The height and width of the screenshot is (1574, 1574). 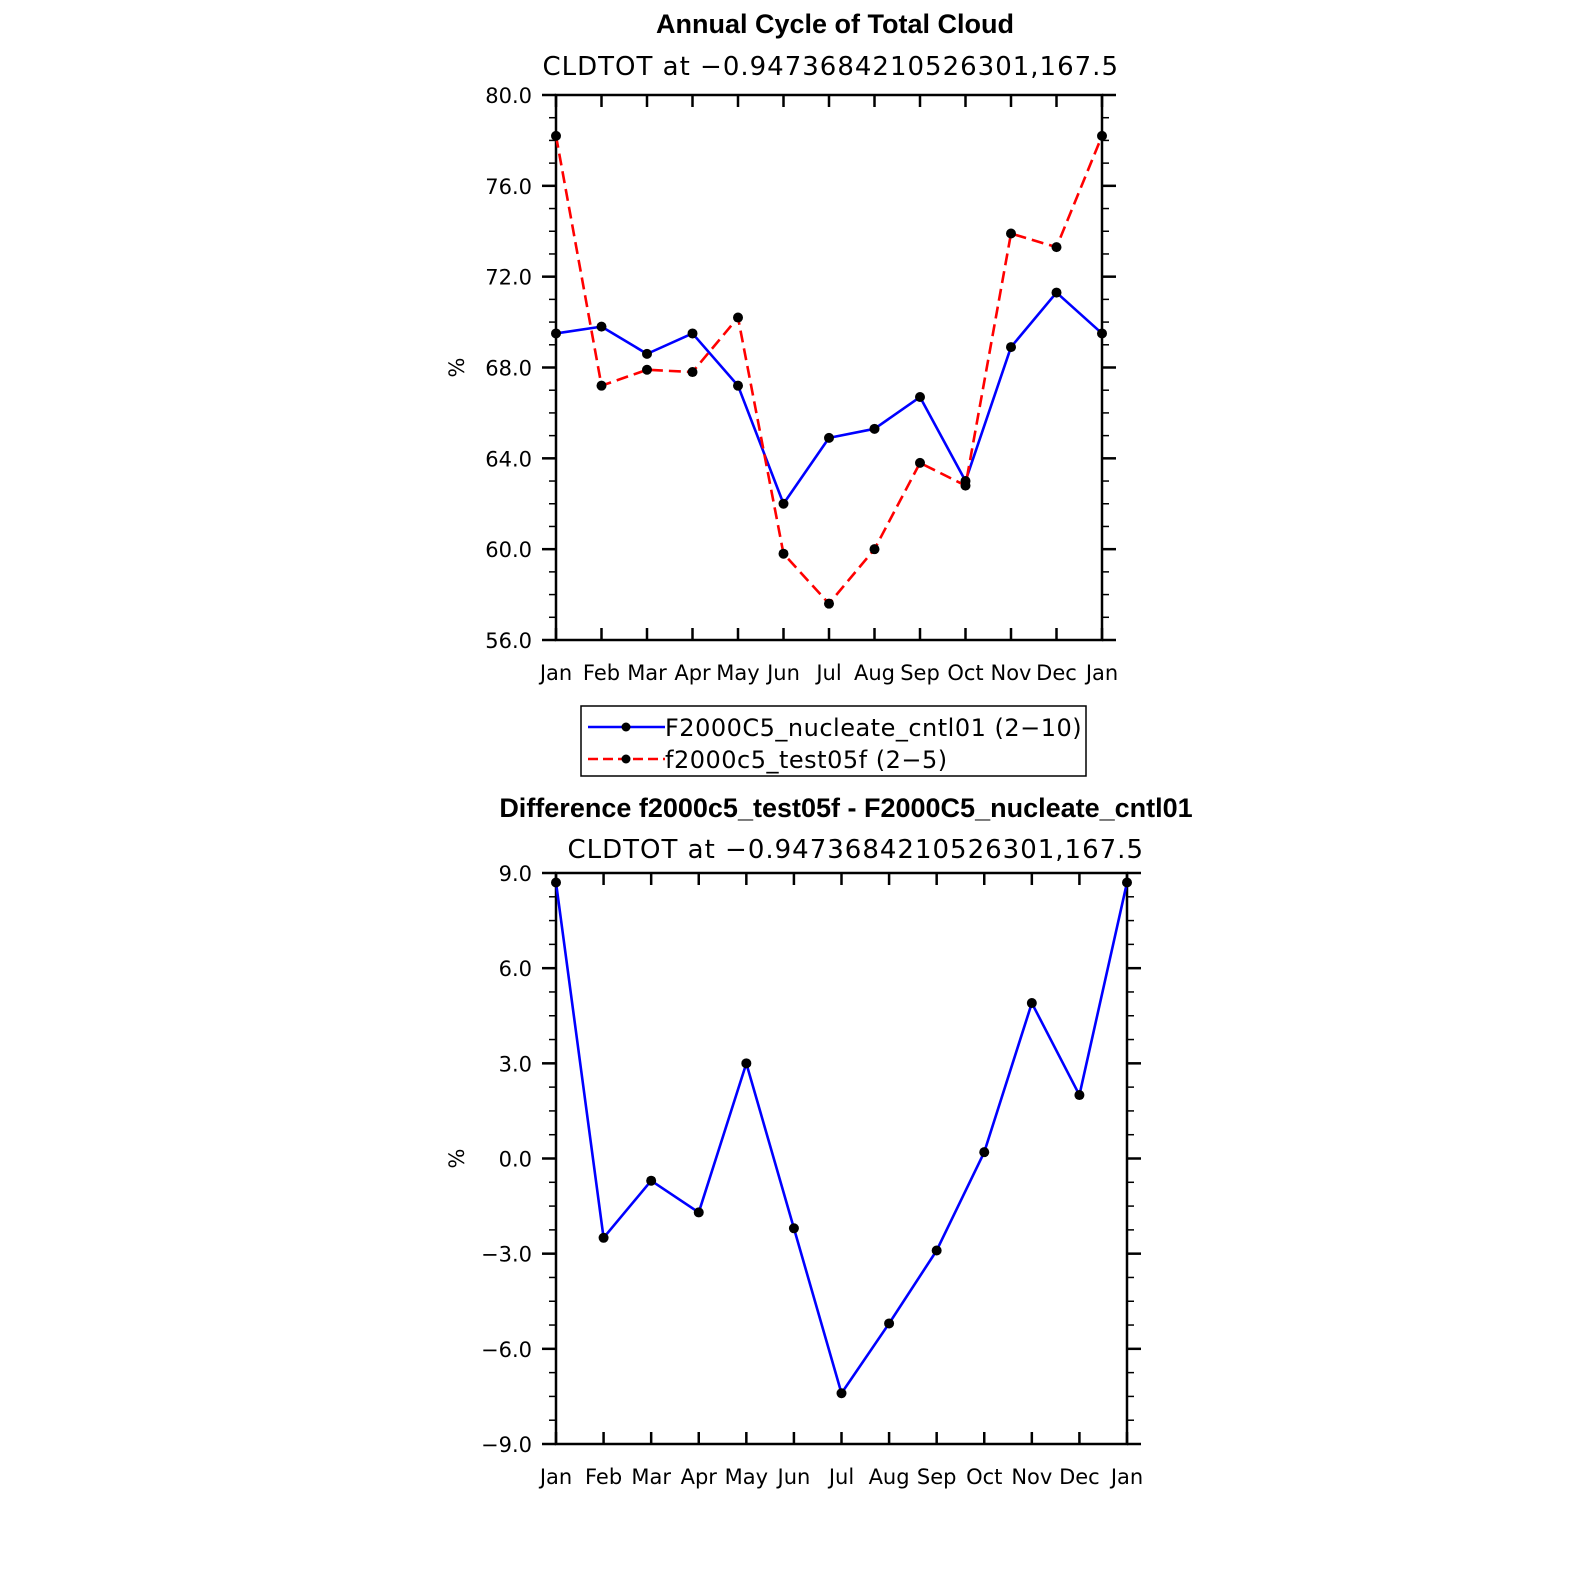 I want to click on top-chart-title: Annual Cycle of Total Cloud, so click(x=835, y=24).